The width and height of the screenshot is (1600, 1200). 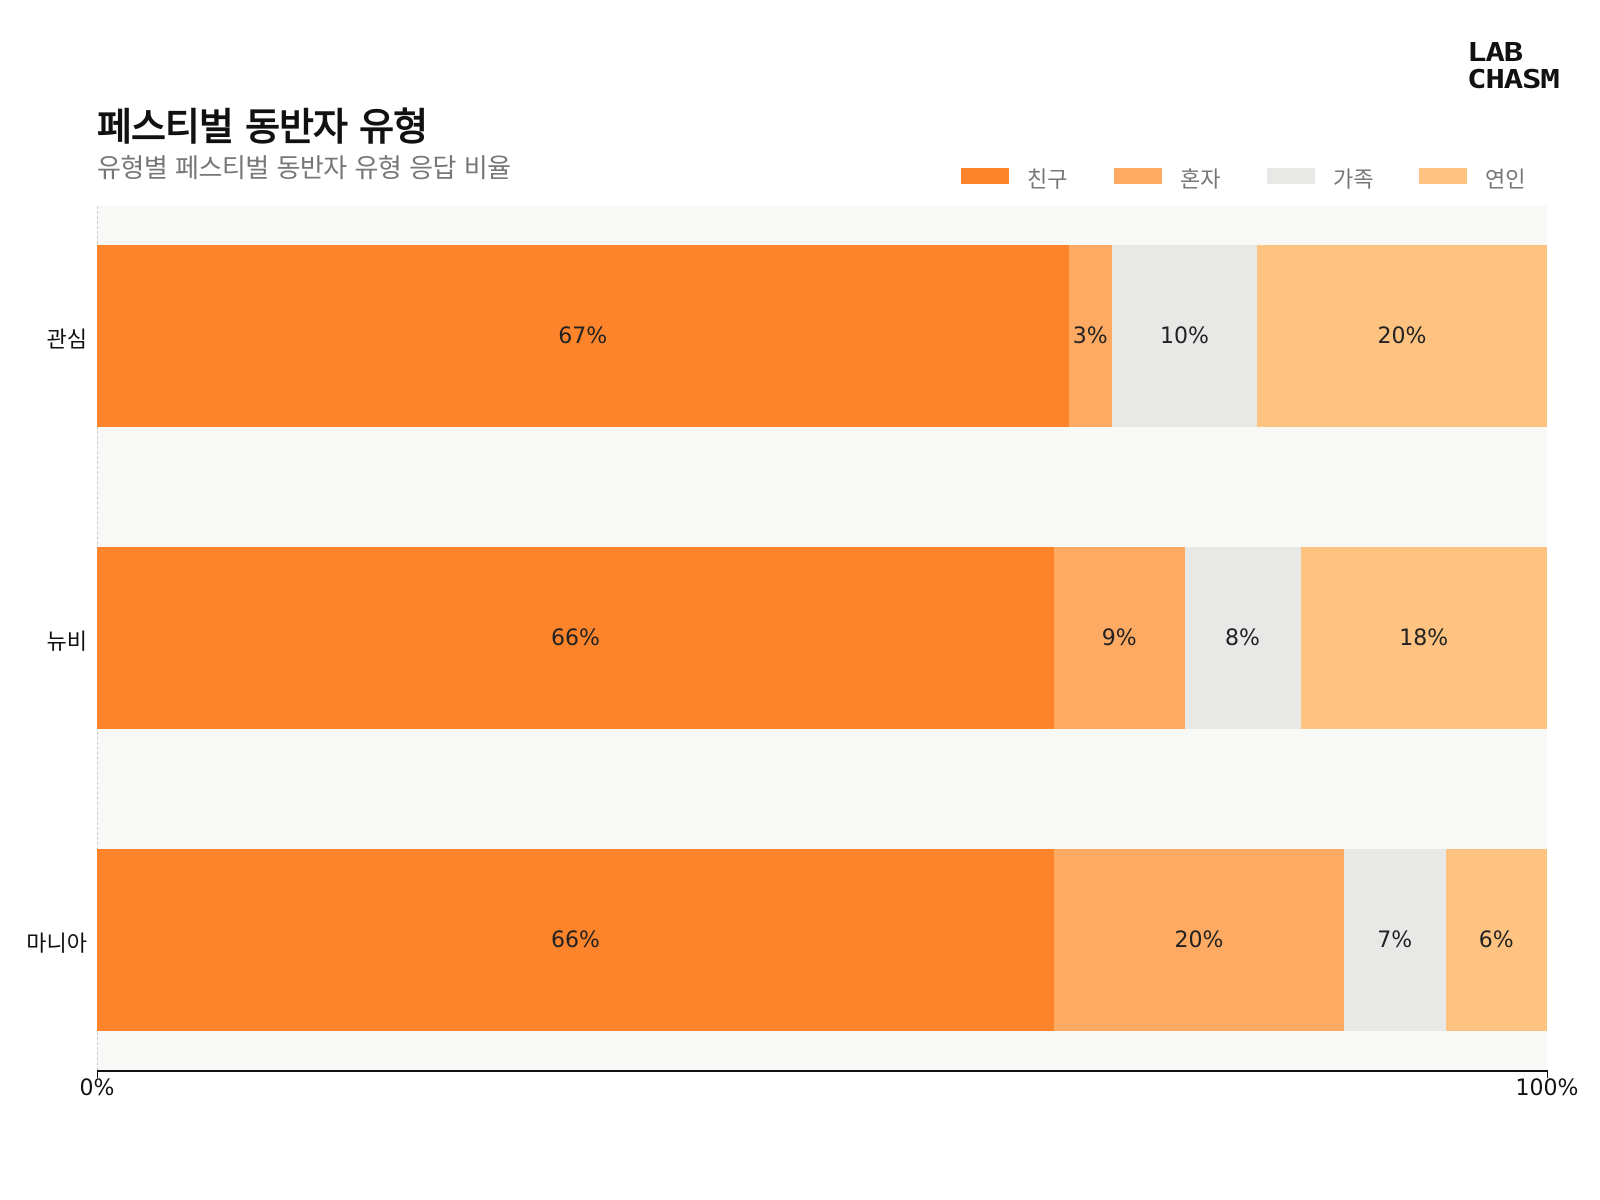 I want to click on legend-label: 친구, so click(x=1047, y=180).